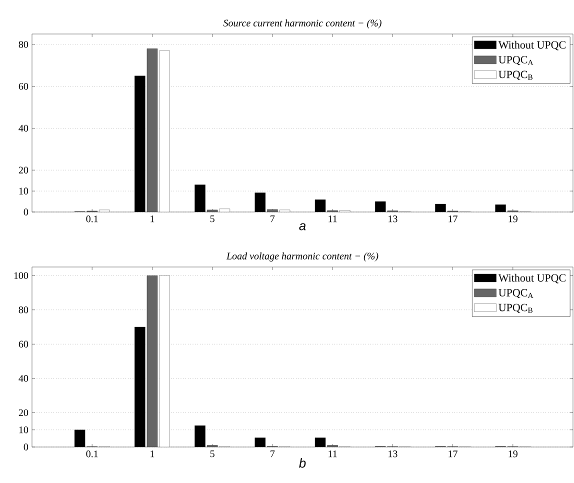 The width and height of the screenshot is (574, 483). I want to click on chart-title: Load voltage harmonic content − (%), so click(302, 257).